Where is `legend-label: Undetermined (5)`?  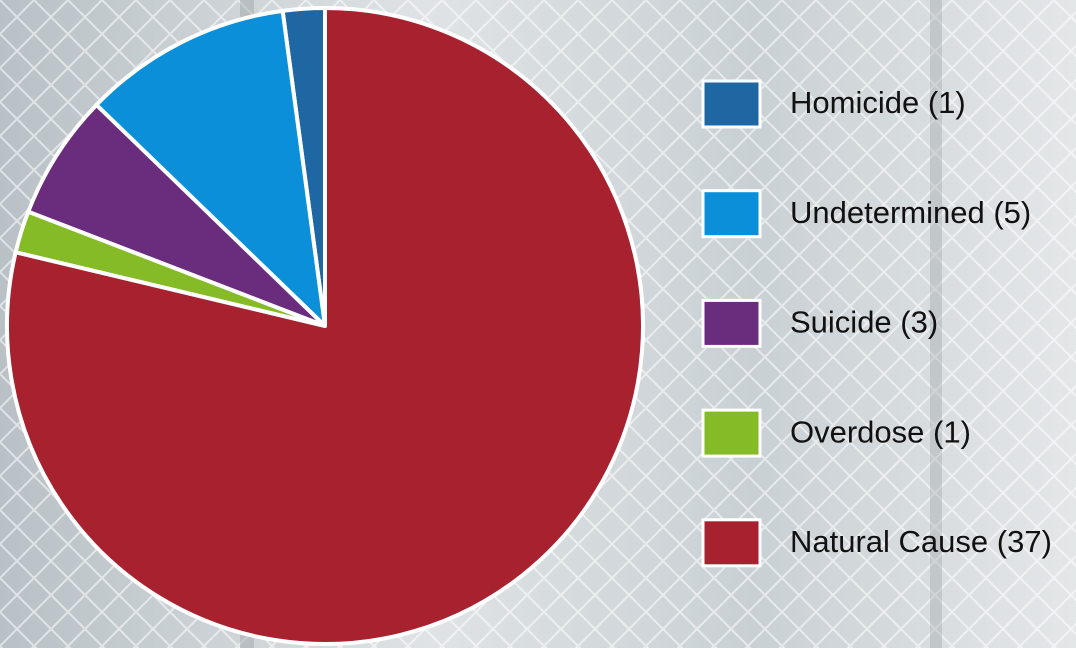
legend-label: Undetermined (5) is located at coordinates (910, 212).